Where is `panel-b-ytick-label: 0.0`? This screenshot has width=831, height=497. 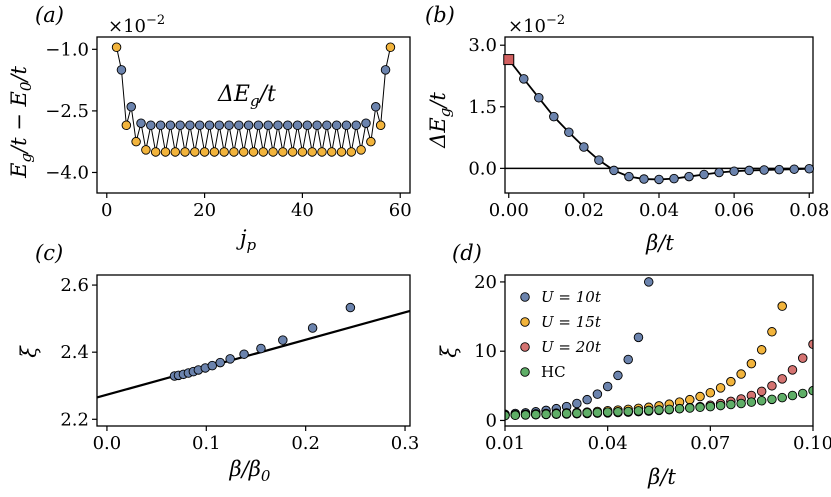 panel-b-ytick-label: 0.0 is located at coordinates (482, 168).